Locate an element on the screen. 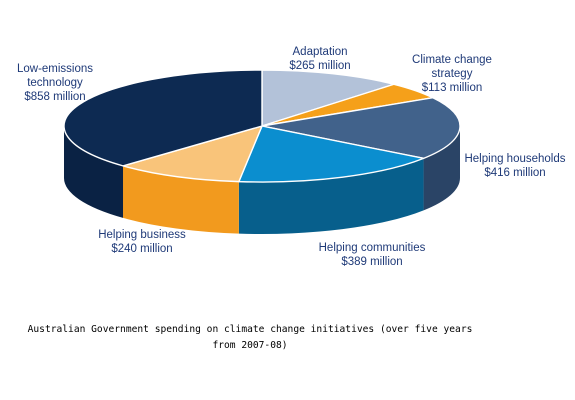 The image size is (575, 400). slice-side-helping-households is located at coordinates (441, 168).